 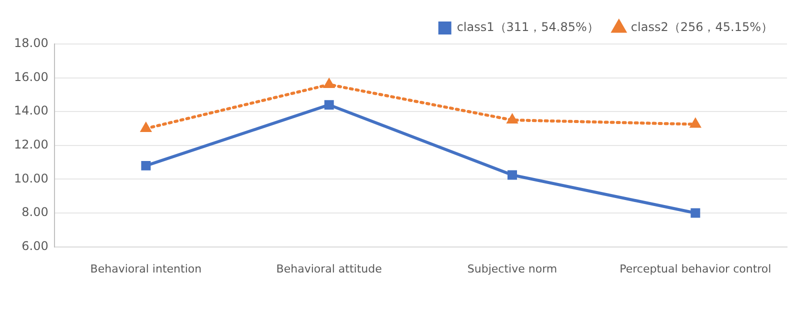 What do you see at coordinates (31, 43) in the screenshot?
I see `y-tick-label: 18.00` at bounding box center [31, 43].